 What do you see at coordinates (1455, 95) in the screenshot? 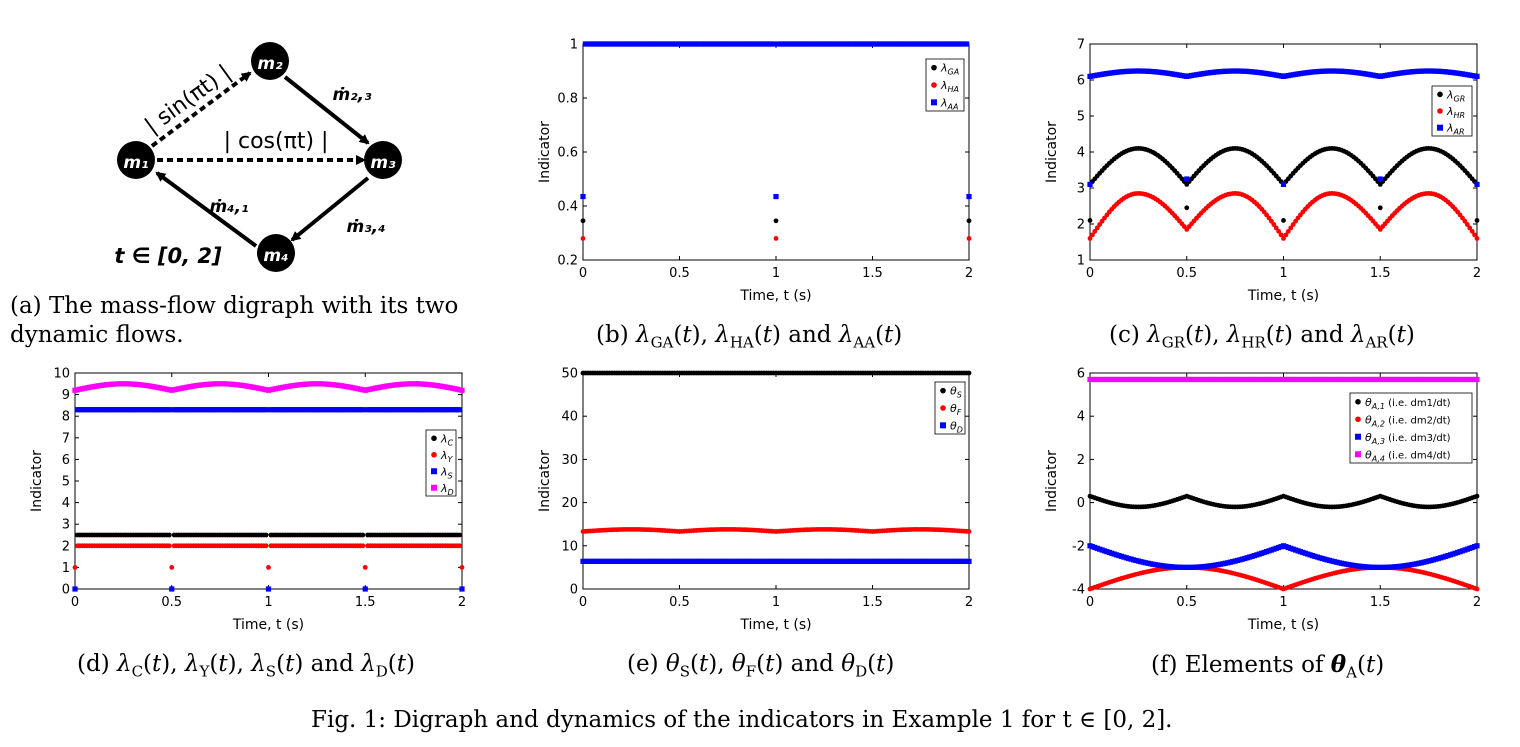
I see `chart-c-legend-label: λGR` at bounding box center [1455, 95].